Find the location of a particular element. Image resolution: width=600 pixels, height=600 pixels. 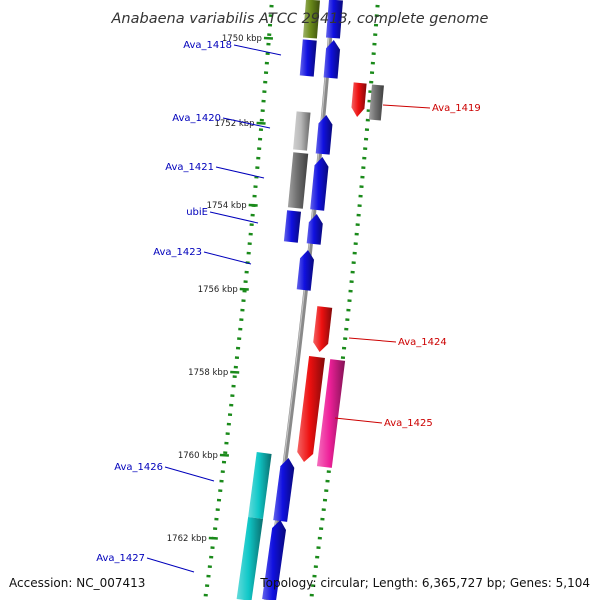

gene-olive-partial is located at coordinates (311, 19).